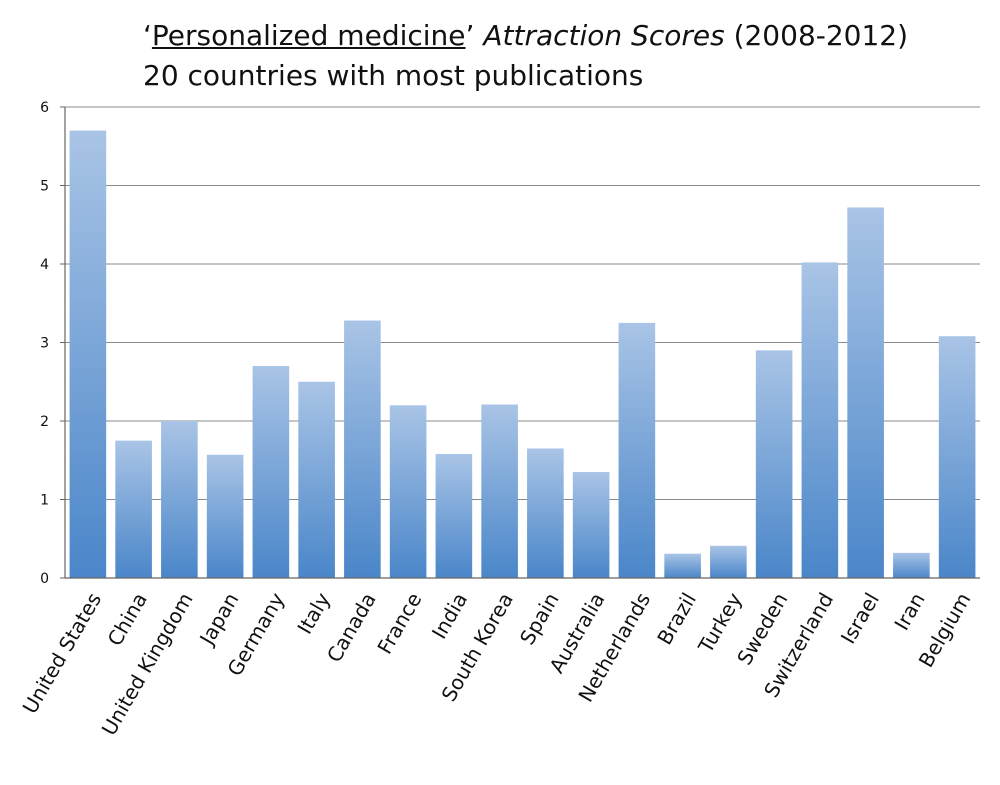  I want to click on x-tick-label: United Kingdom, so click(147, 664).